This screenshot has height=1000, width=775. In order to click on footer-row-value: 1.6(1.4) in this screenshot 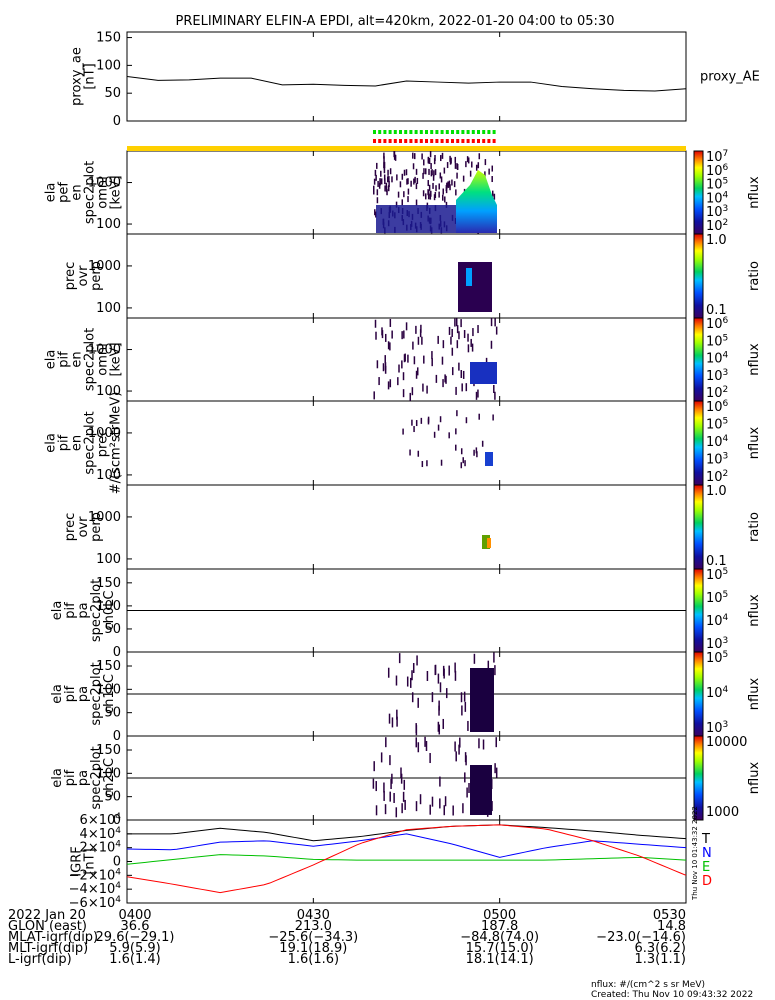, I will do `click(135, 959)`.